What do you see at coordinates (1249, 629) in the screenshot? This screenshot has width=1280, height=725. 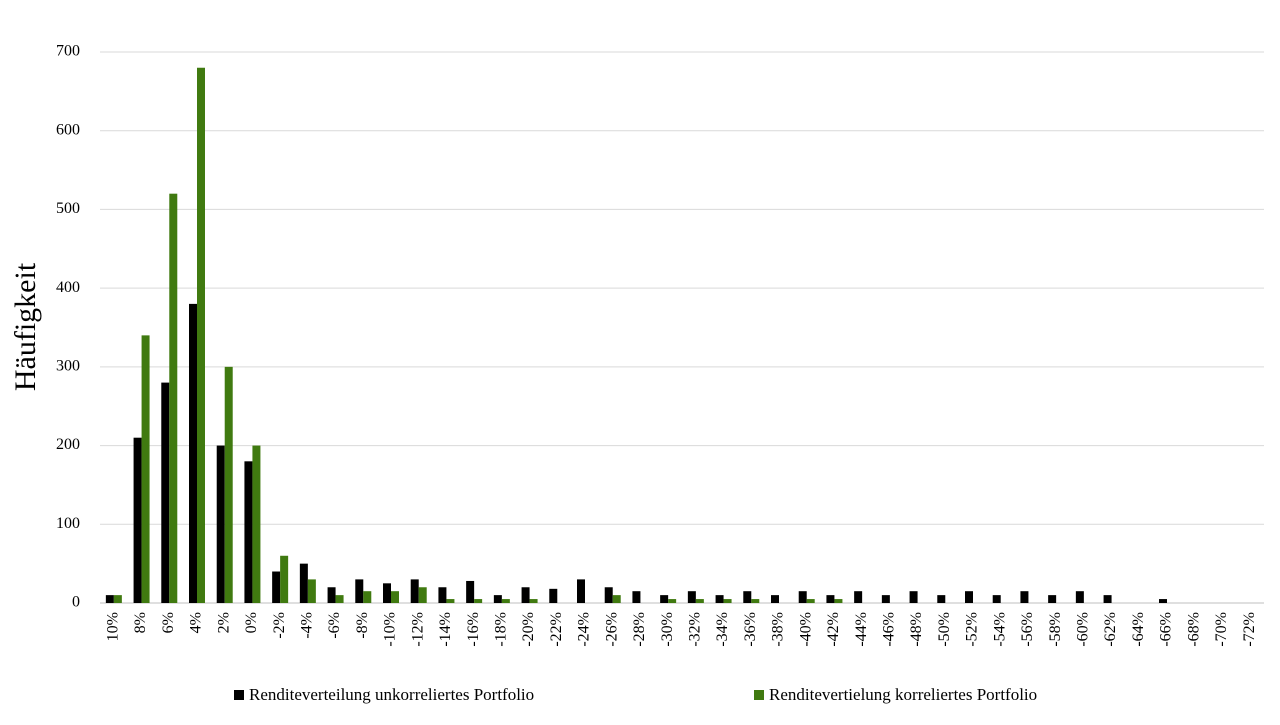 I see `x-tick-label: -72%` at bounding box center [1249, 629].